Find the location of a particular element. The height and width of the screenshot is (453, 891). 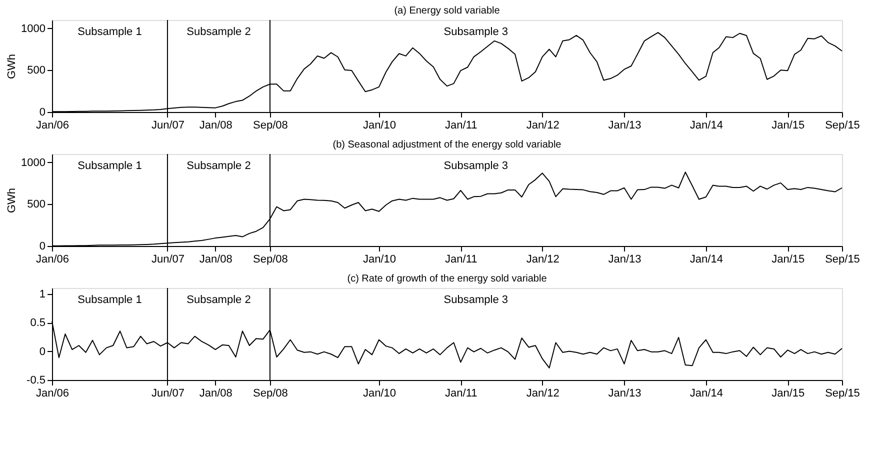

y-tick-label: -0.5 is located at coordinates (36, 380).